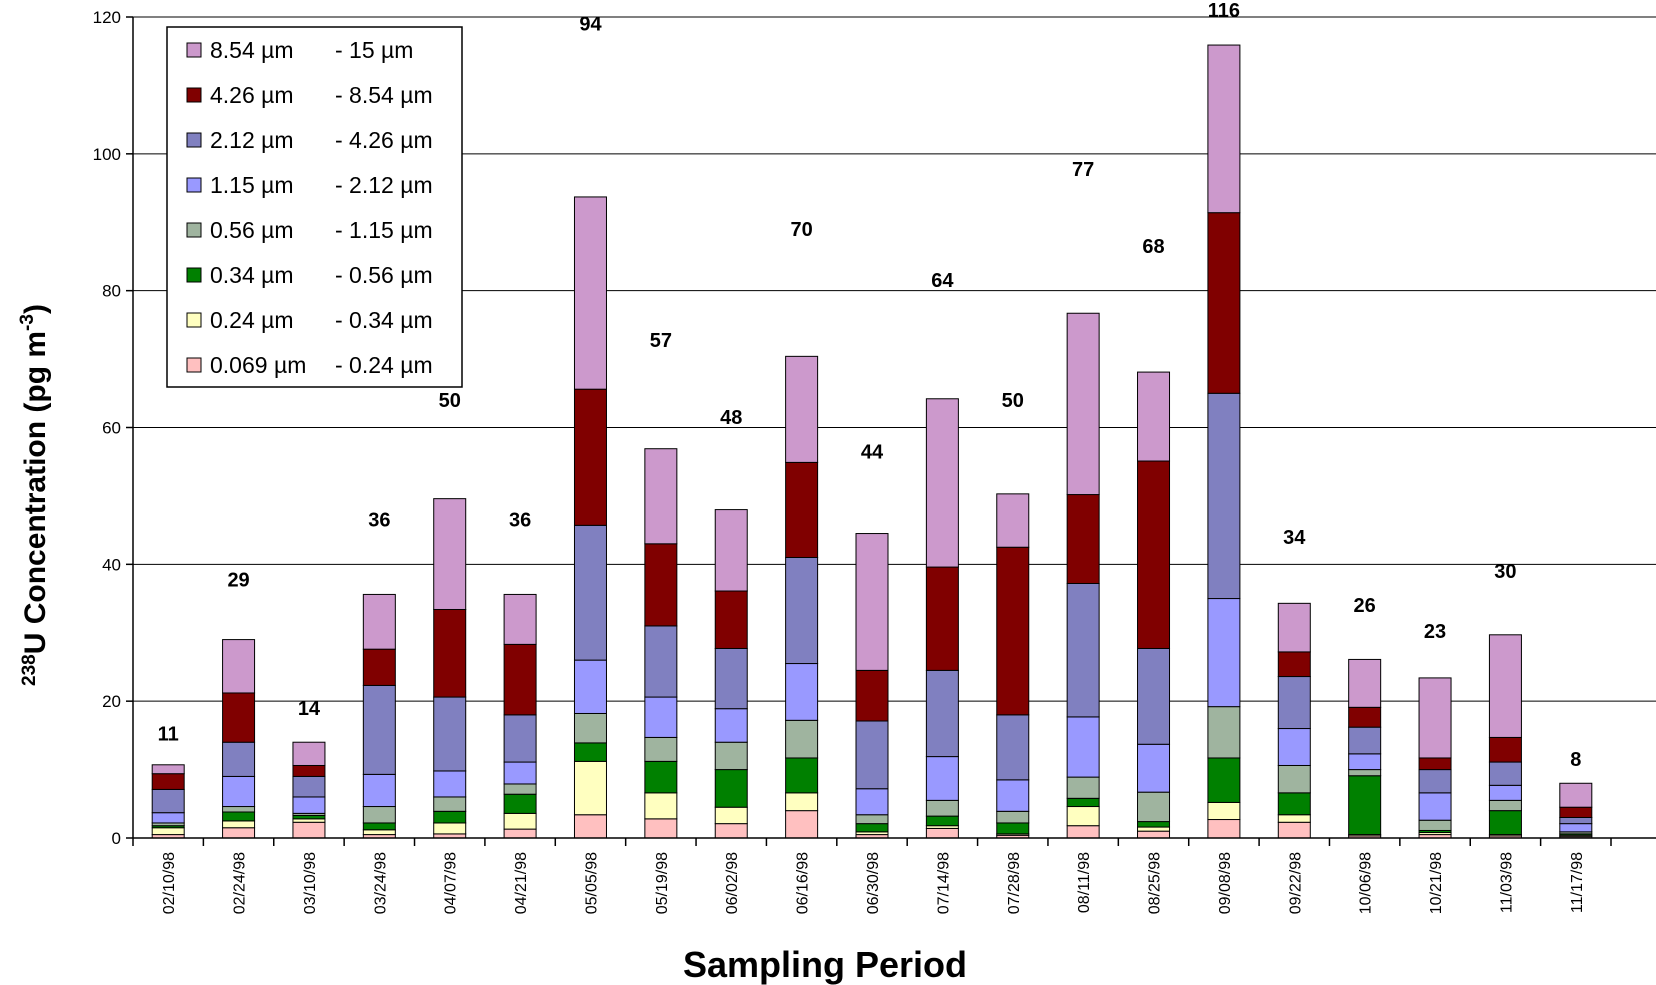  Describe the element at coordinates (1083, 170) in the screenshot. I see `bar-total-label: 77` at that location.